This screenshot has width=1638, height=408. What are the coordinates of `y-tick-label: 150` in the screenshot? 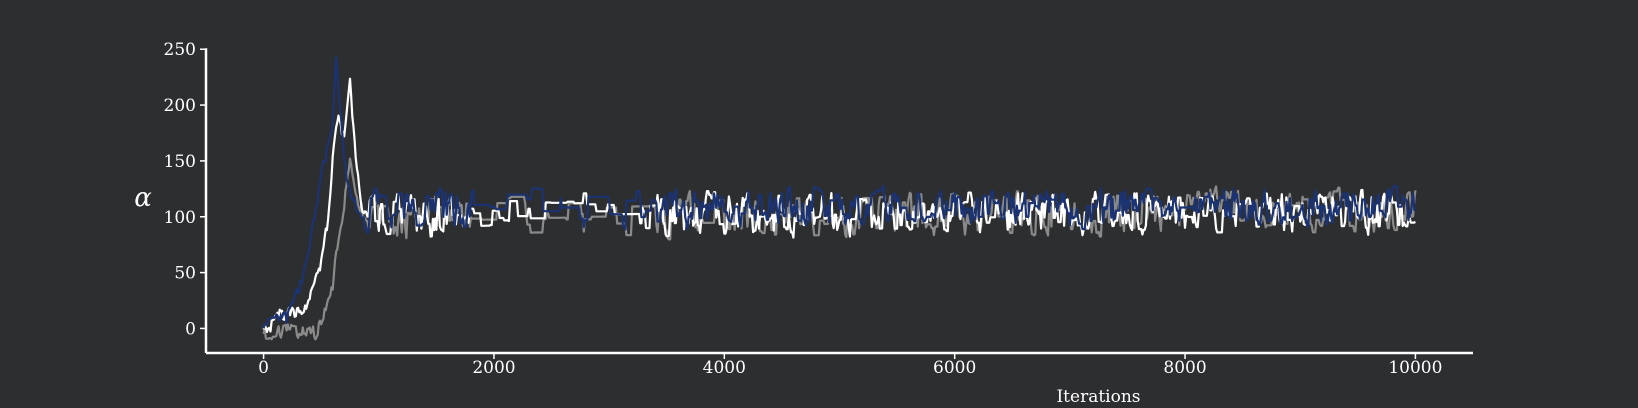 It's located at (180, 162).